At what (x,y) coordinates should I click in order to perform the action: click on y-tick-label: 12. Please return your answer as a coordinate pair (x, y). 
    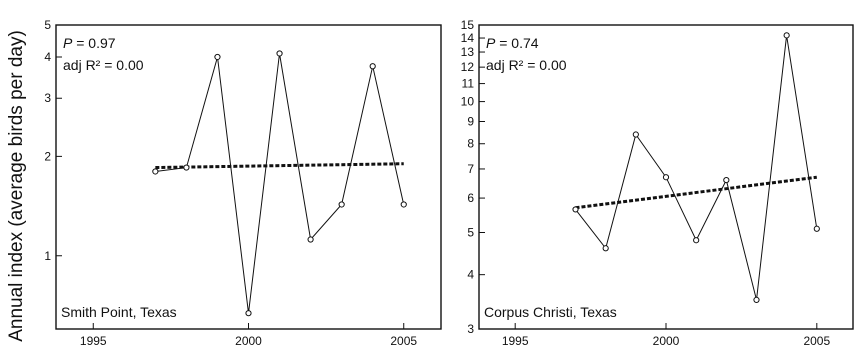
    Looking at the image, I should click on (468, 67).